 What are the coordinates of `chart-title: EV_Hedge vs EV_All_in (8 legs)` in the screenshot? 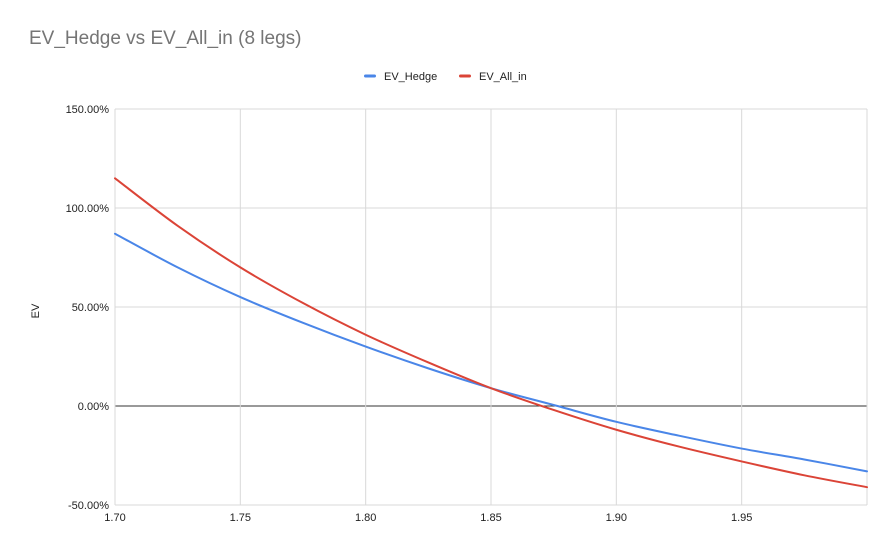 It's located at (165, 38).